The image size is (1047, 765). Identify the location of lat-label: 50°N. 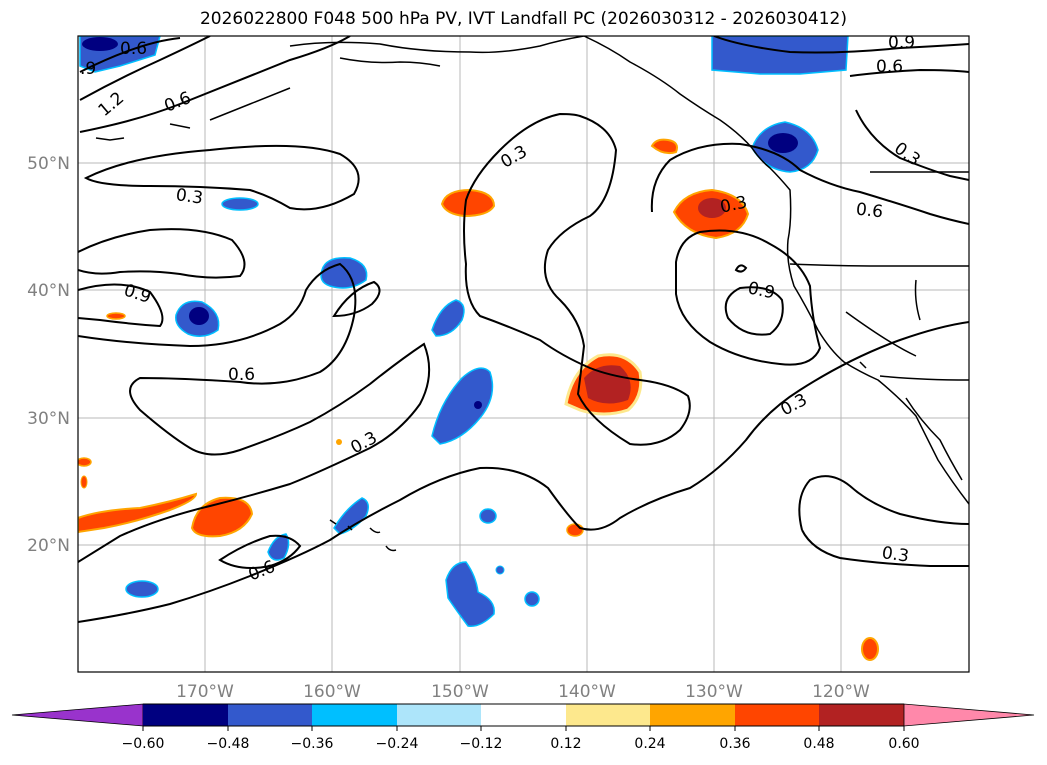
(48, 164).